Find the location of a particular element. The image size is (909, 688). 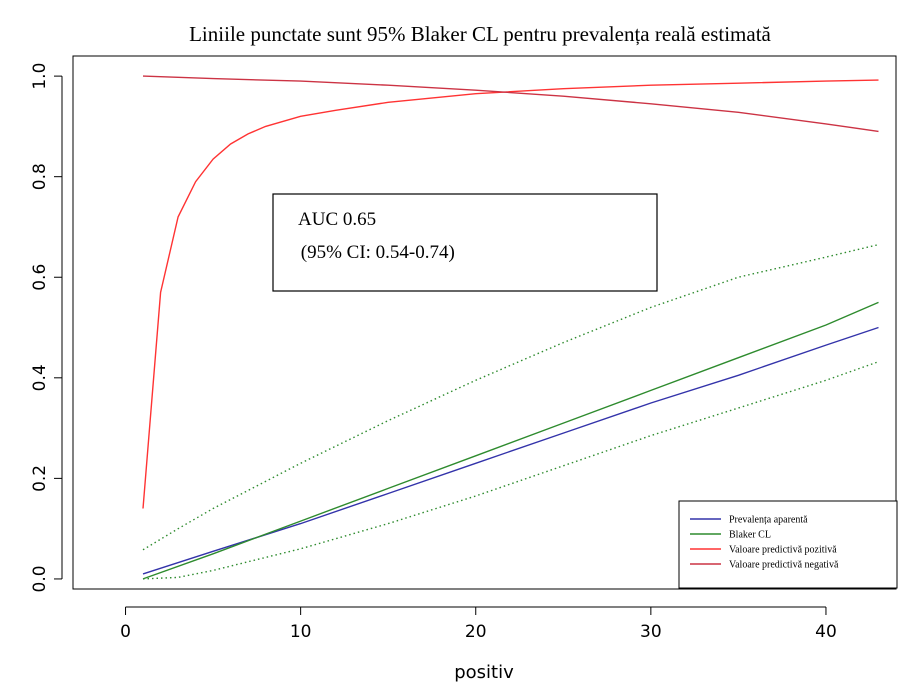

y-tick-label: 0.8 is located at coordinates (40, 176).